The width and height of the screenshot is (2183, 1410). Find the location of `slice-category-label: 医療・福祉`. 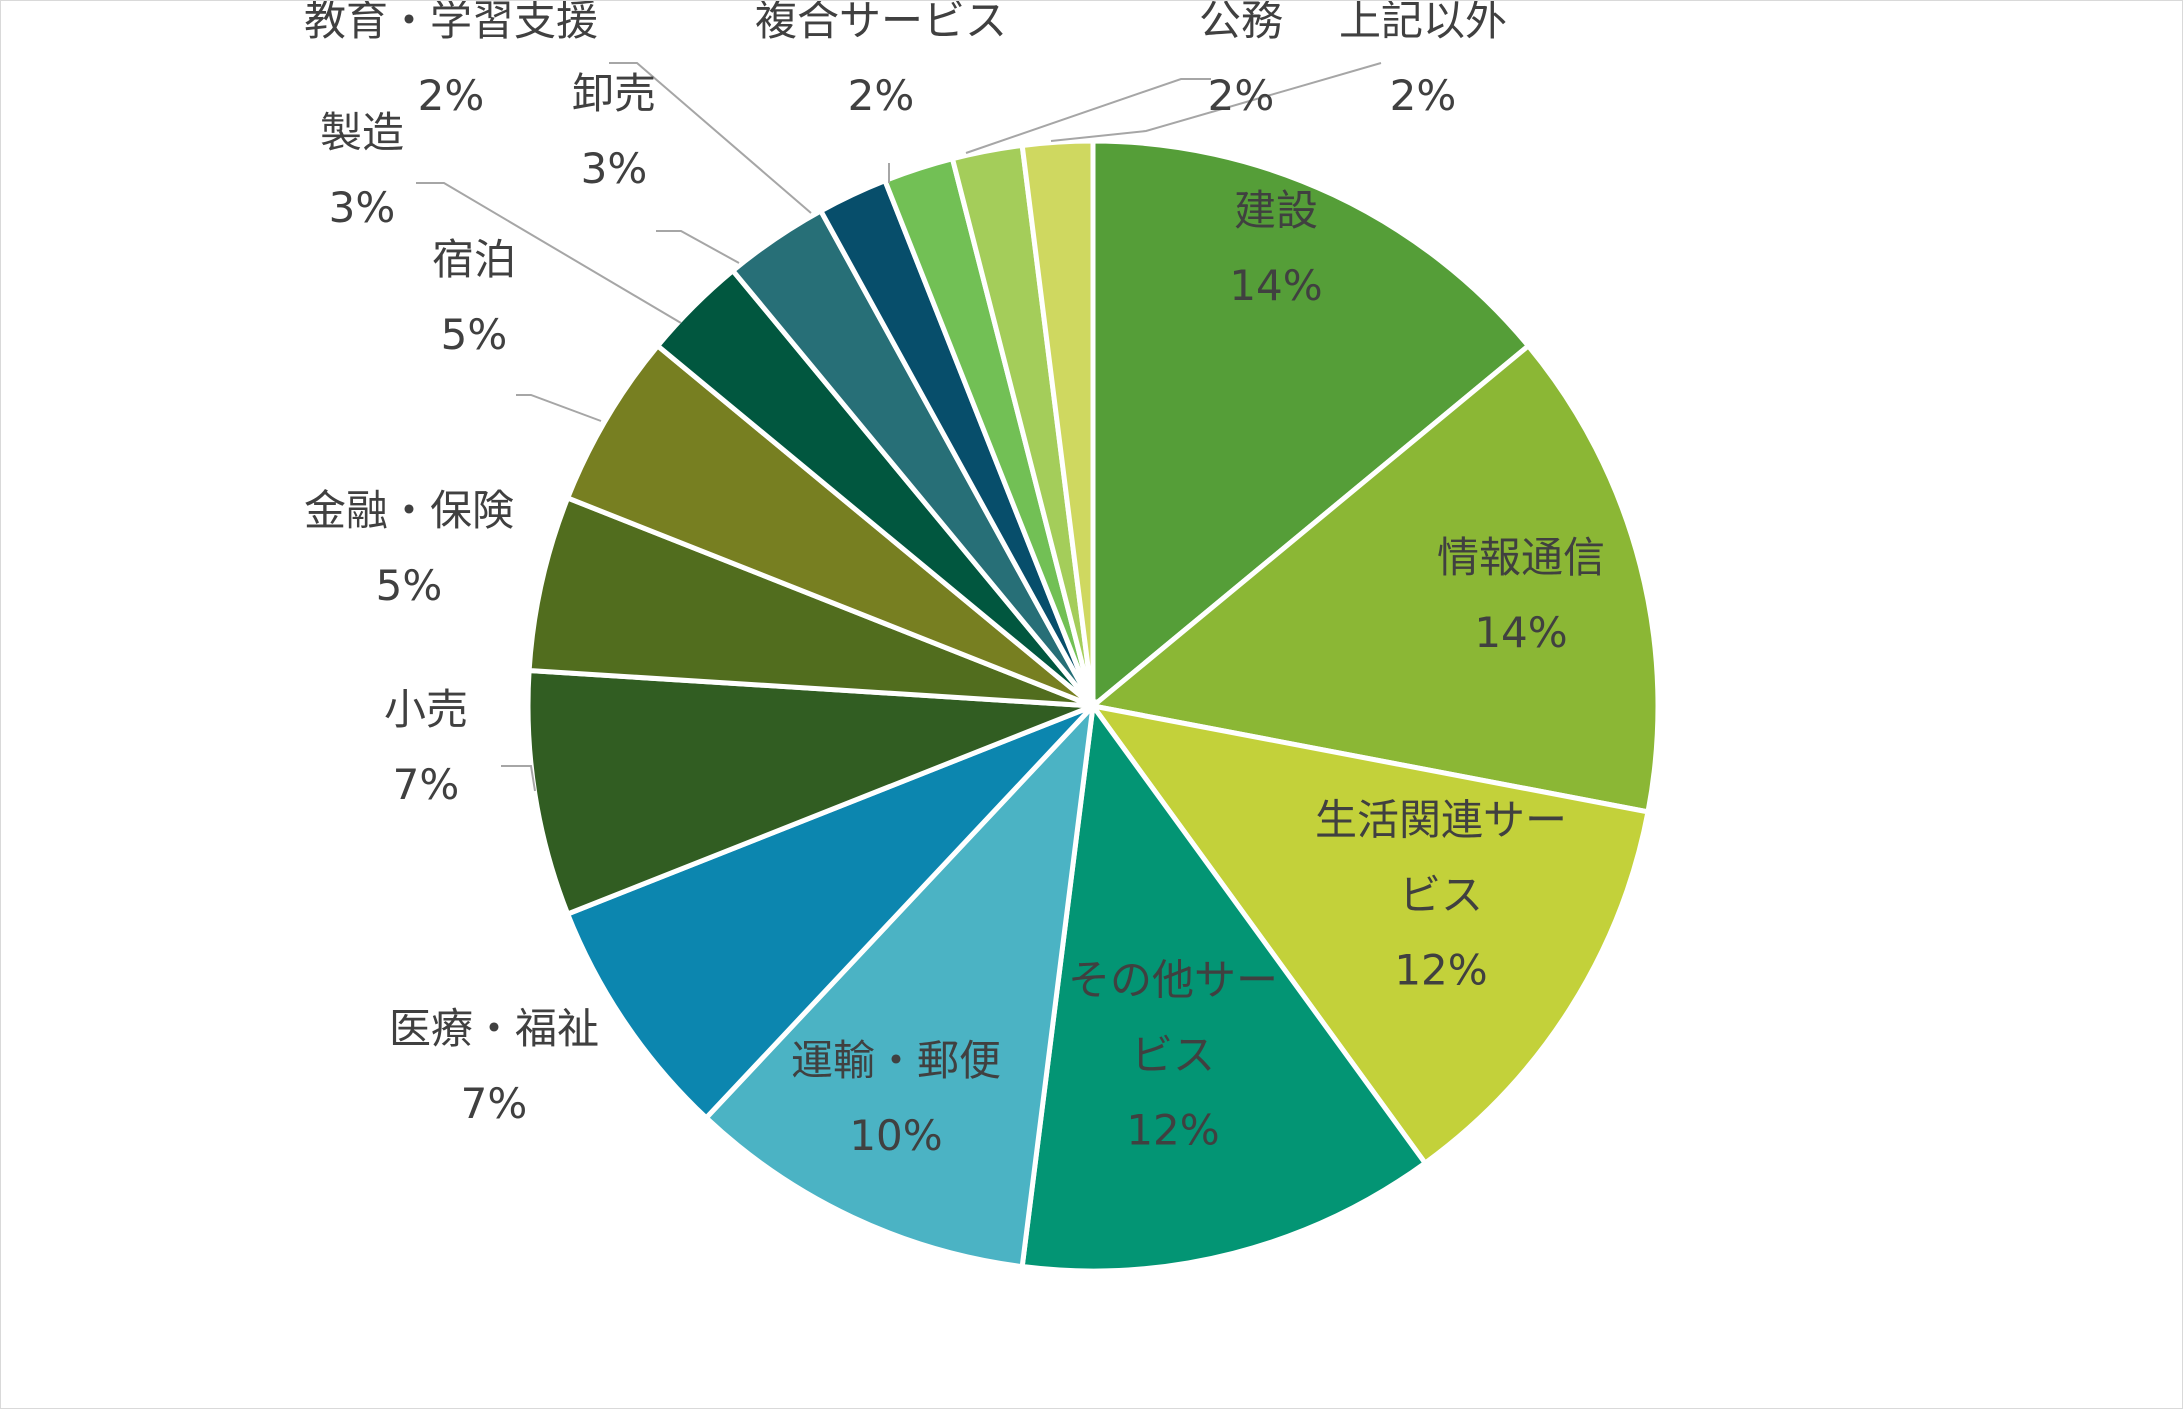

slice-category-label: 医療・福祉 is located at coordinates (494, 1028).